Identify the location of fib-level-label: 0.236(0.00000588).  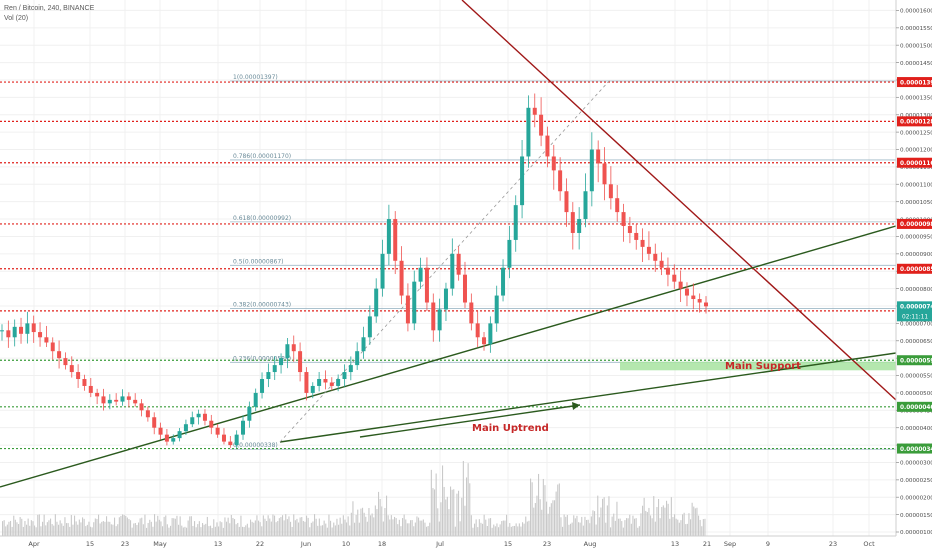
(262, 358).